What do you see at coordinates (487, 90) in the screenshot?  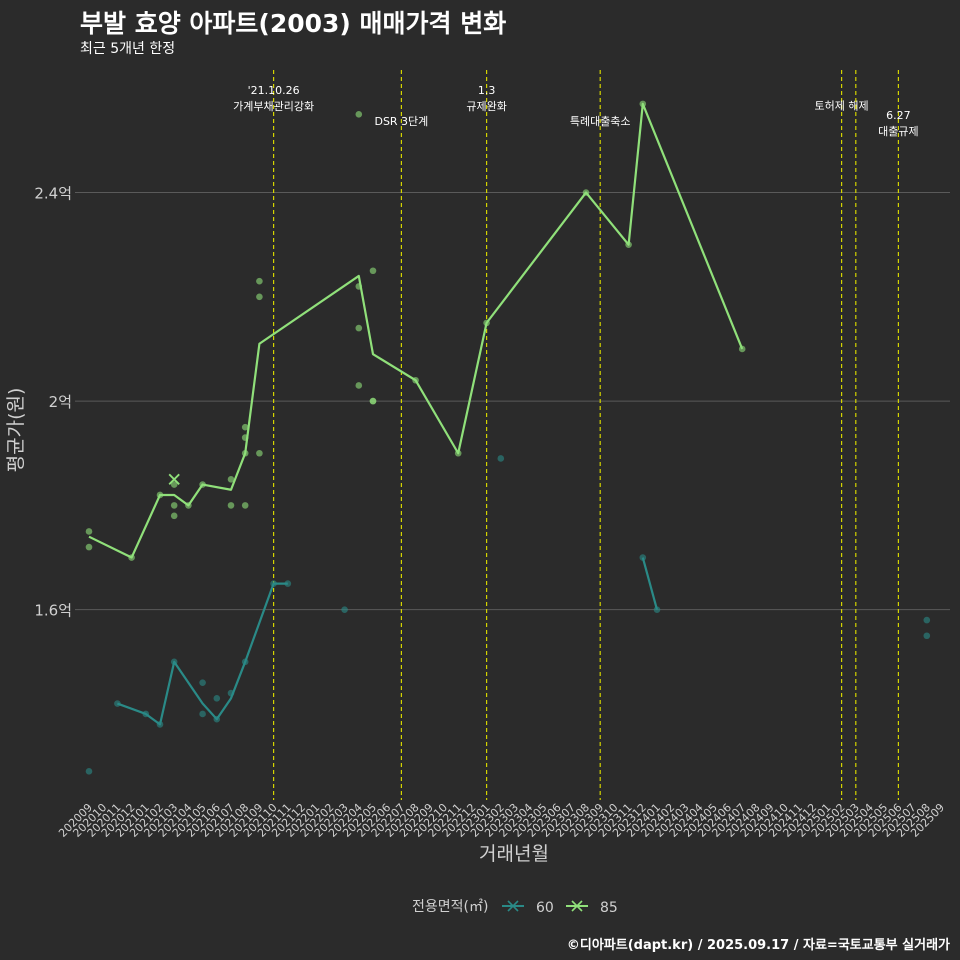 I see `event-label: 1.3` at bounding box center [487, 90].